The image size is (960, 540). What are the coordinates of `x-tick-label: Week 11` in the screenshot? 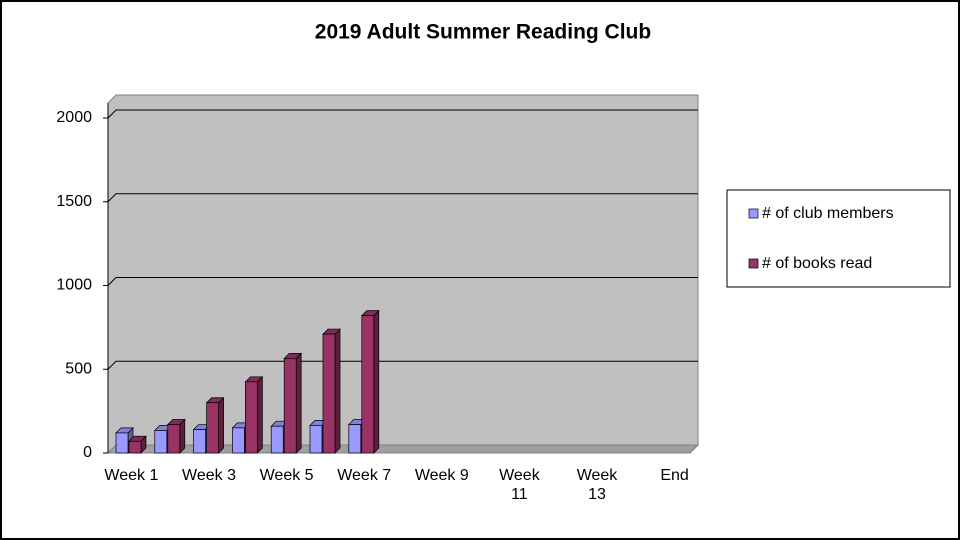 It's located at (519, 485).